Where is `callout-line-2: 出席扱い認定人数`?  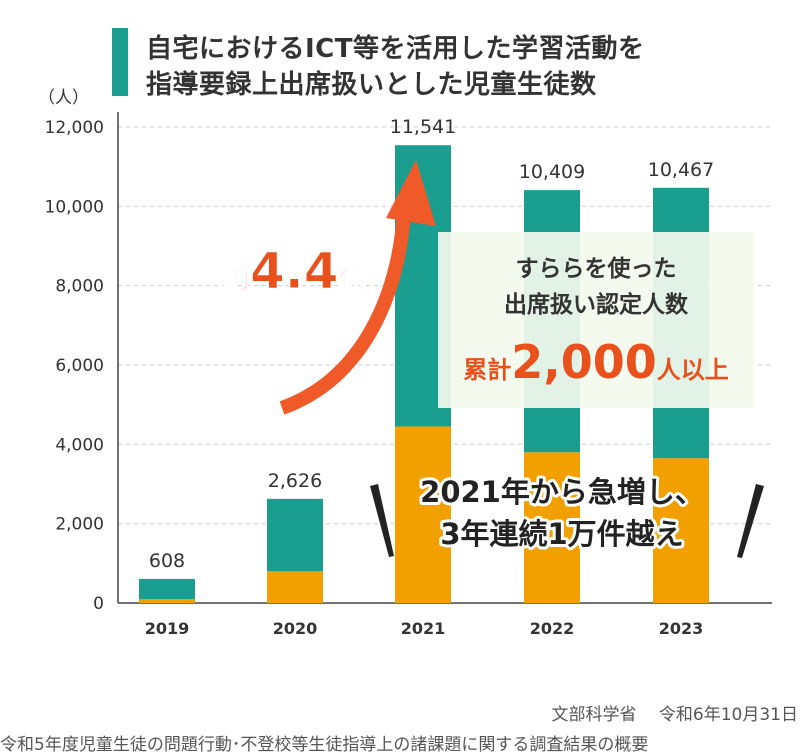 callout-line-2: 出席扱い認定人数 is located at coordinates (596, 304).